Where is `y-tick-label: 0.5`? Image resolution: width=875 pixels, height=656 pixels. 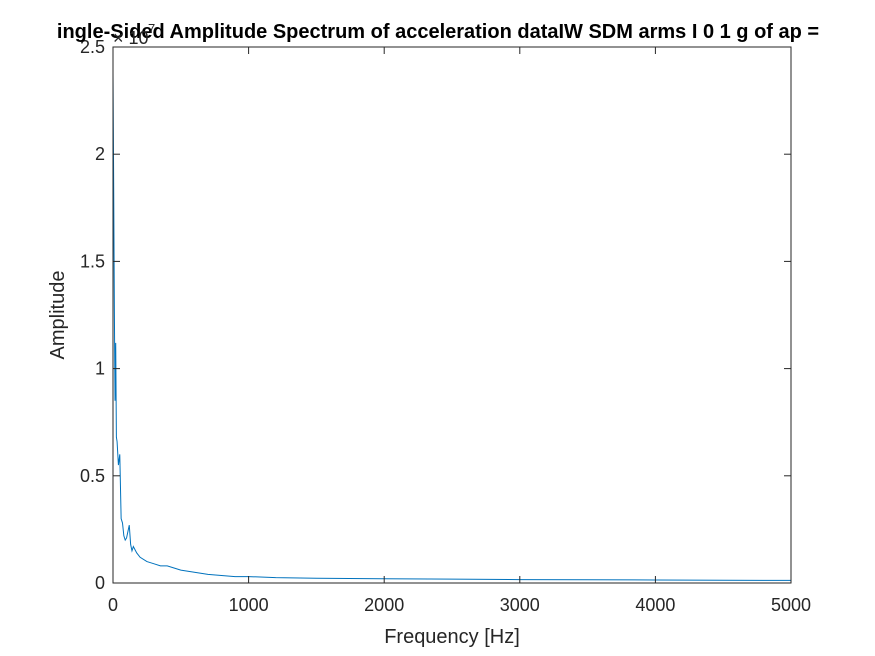 y-tick-label: 0.5 is located at coordinates (92, 476).